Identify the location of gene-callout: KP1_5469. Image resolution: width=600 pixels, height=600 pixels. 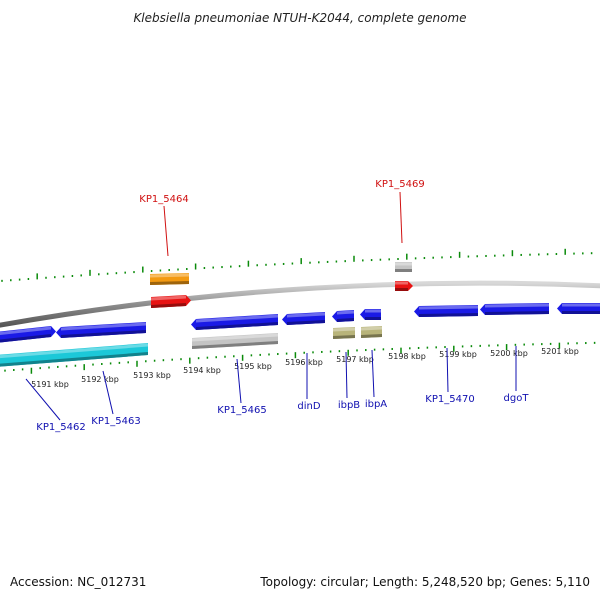
(400, 211).